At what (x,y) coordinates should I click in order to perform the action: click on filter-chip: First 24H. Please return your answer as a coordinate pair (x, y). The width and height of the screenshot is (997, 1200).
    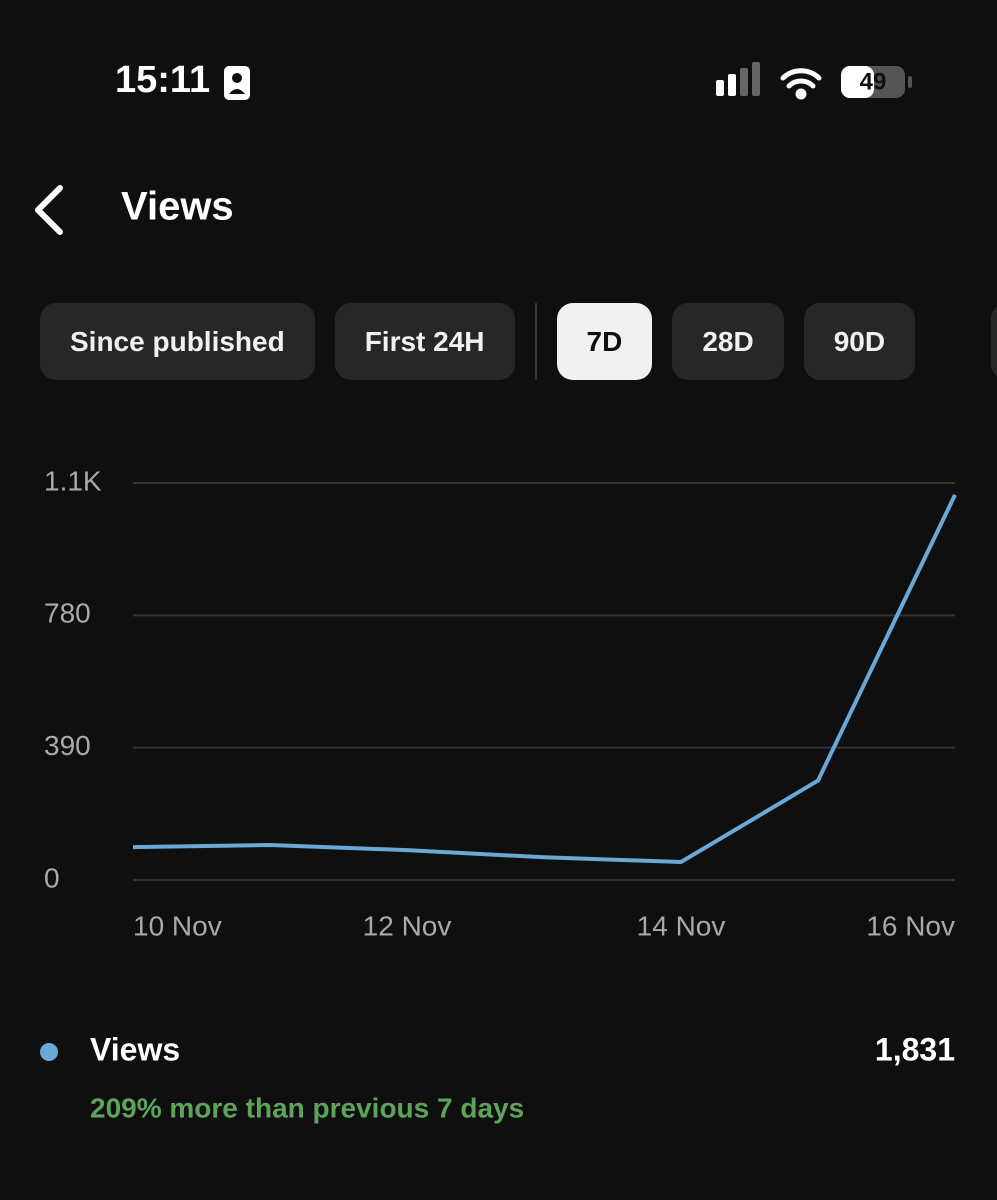
    Looking at the image, I should click on (424, 341).